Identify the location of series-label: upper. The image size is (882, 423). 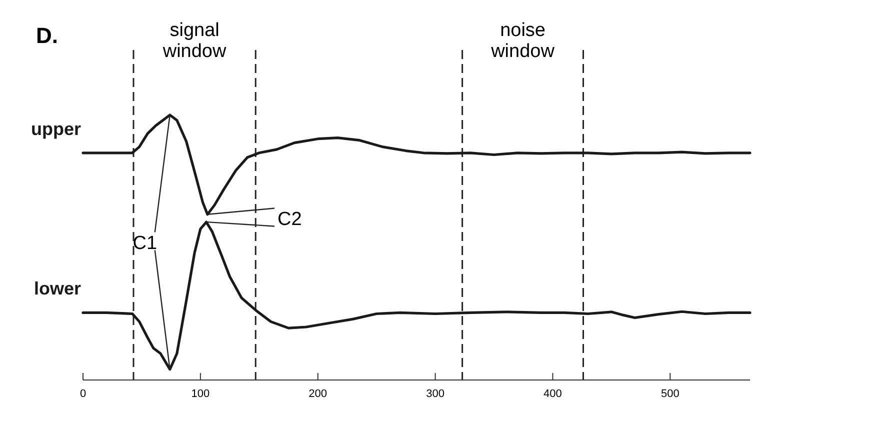
(55, 128).